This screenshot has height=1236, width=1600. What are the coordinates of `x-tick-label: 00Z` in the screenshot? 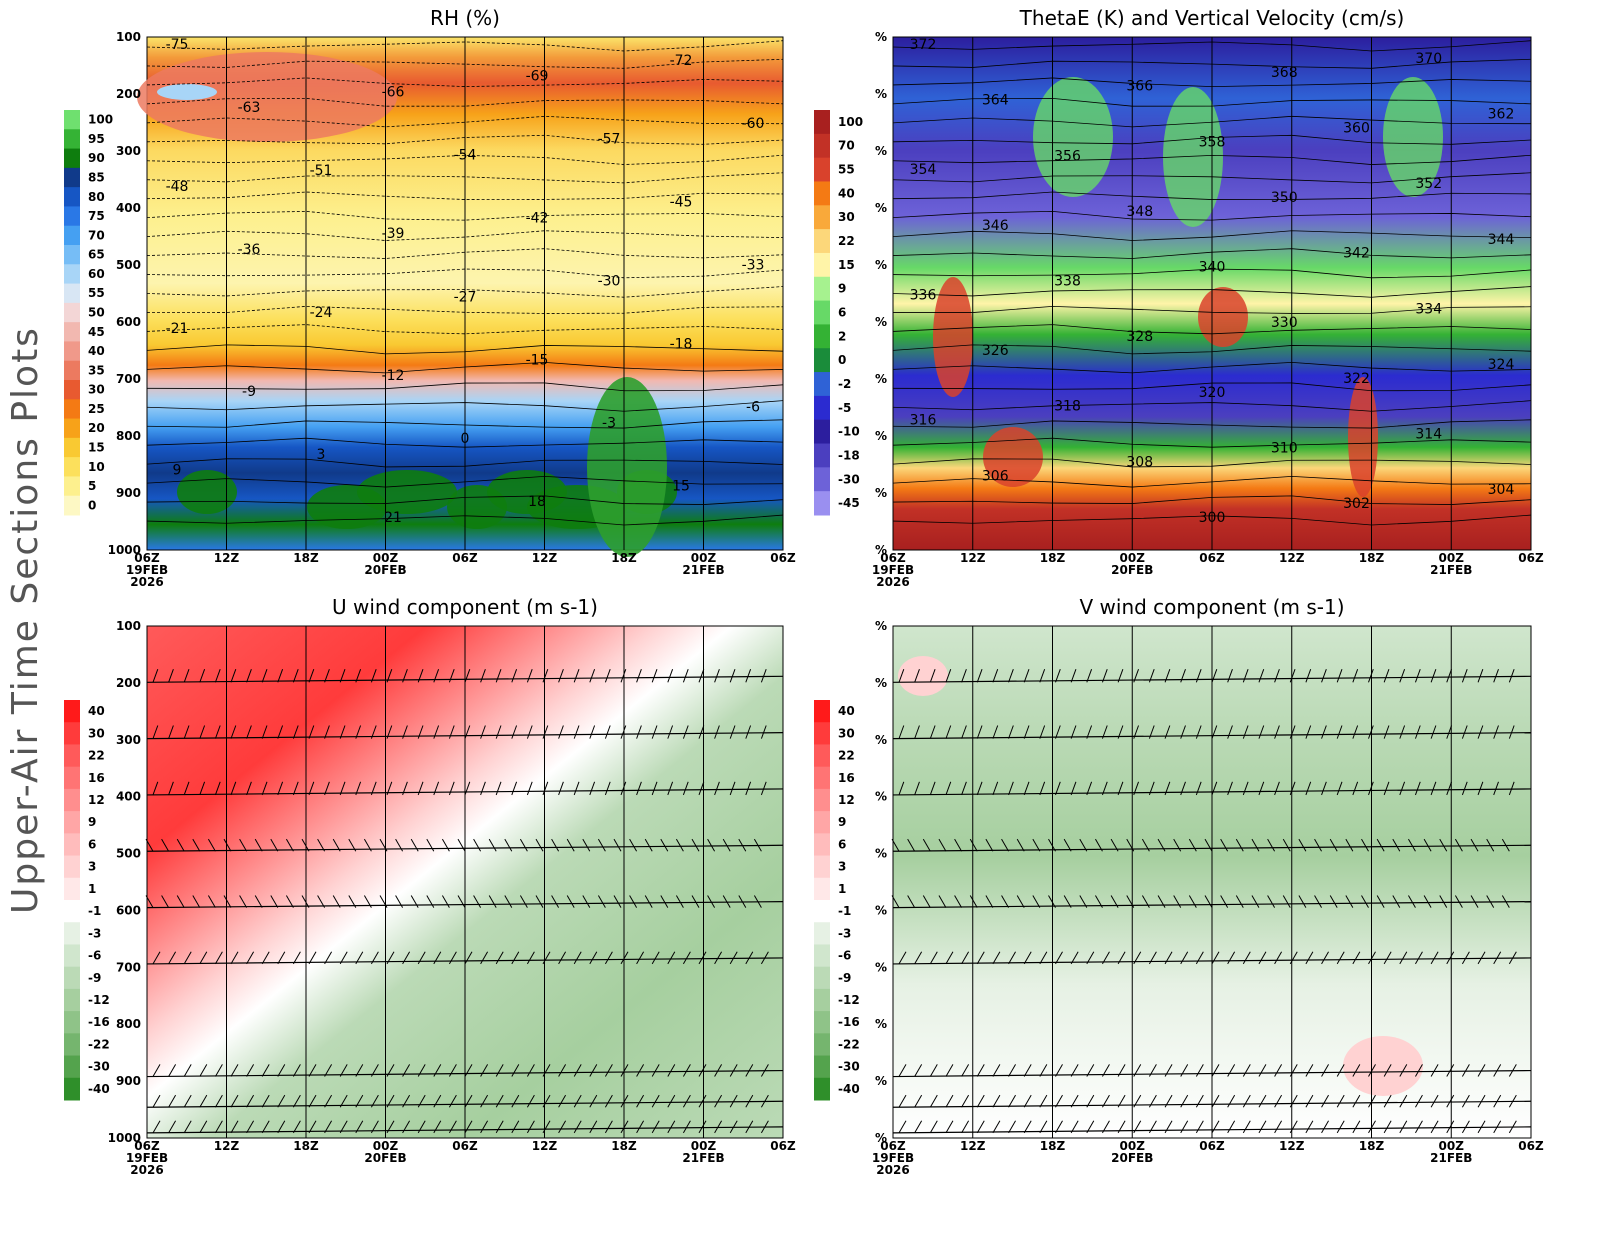 It's located at (1133, 1146).